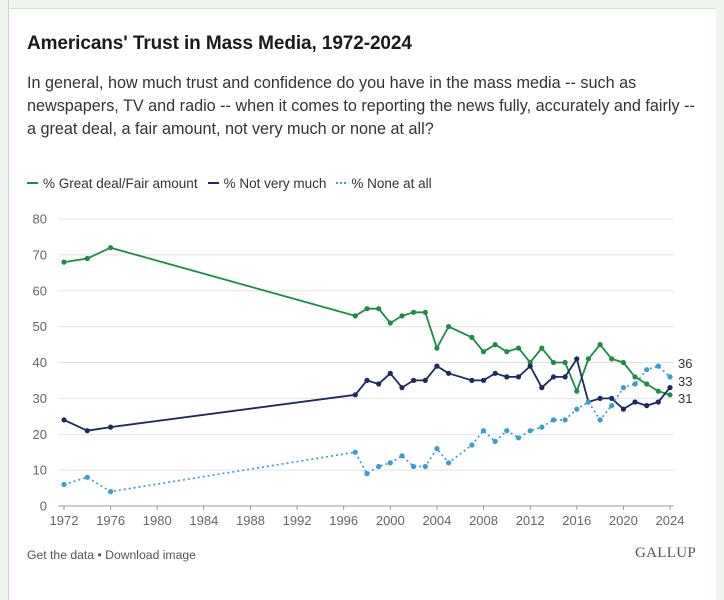  I want to click on x-tick-label-1992: 1992, so click(297, 520).